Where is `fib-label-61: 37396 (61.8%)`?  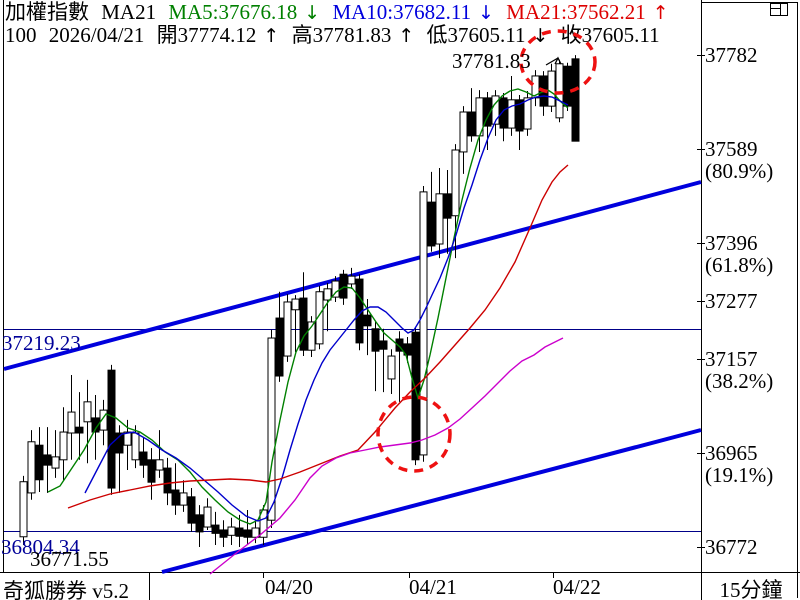 fib-label-61: 37396 (61.8%) is located at coordinates (739, 254).